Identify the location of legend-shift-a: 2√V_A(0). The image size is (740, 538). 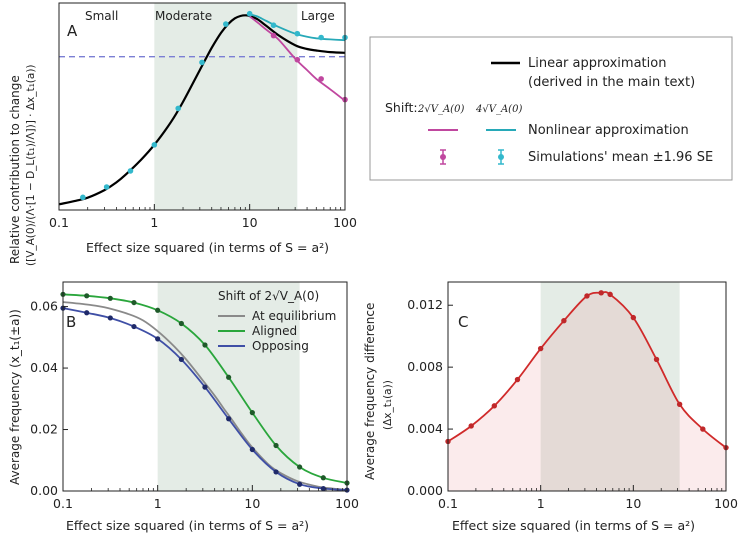
(440, 109).